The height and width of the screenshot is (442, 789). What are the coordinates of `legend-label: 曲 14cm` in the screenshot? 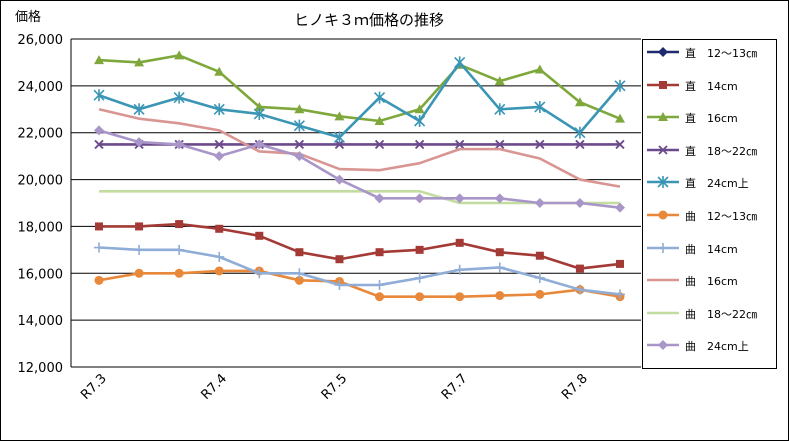 It's located at (711, 249).